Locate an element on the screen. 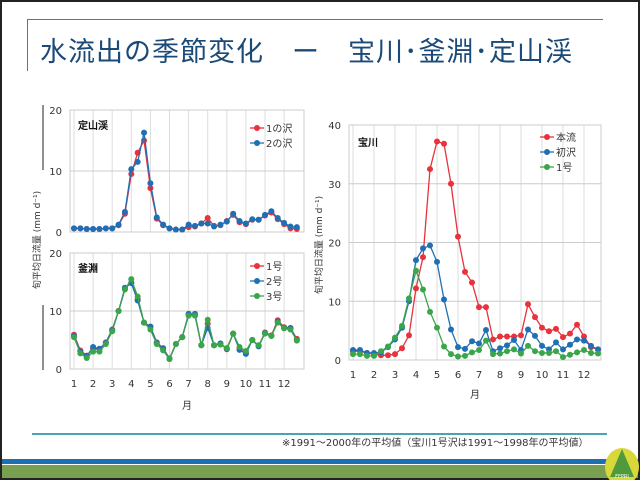  y-axis-label-right: 旬平均日流量 (mm d⁻¹) is located at coordinates (319, 245).